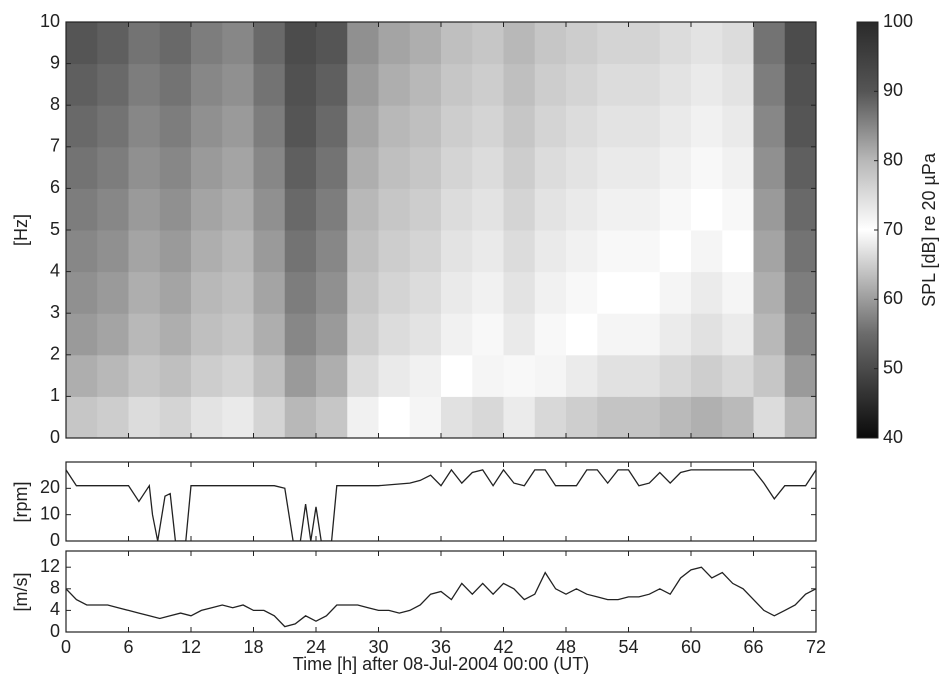 This screenshot has height=684, width=944. What do you see at coordinates (893, 90) in the screenshot?
I see `colorbar-tick-label: 90` at bounding box center [893, 90].